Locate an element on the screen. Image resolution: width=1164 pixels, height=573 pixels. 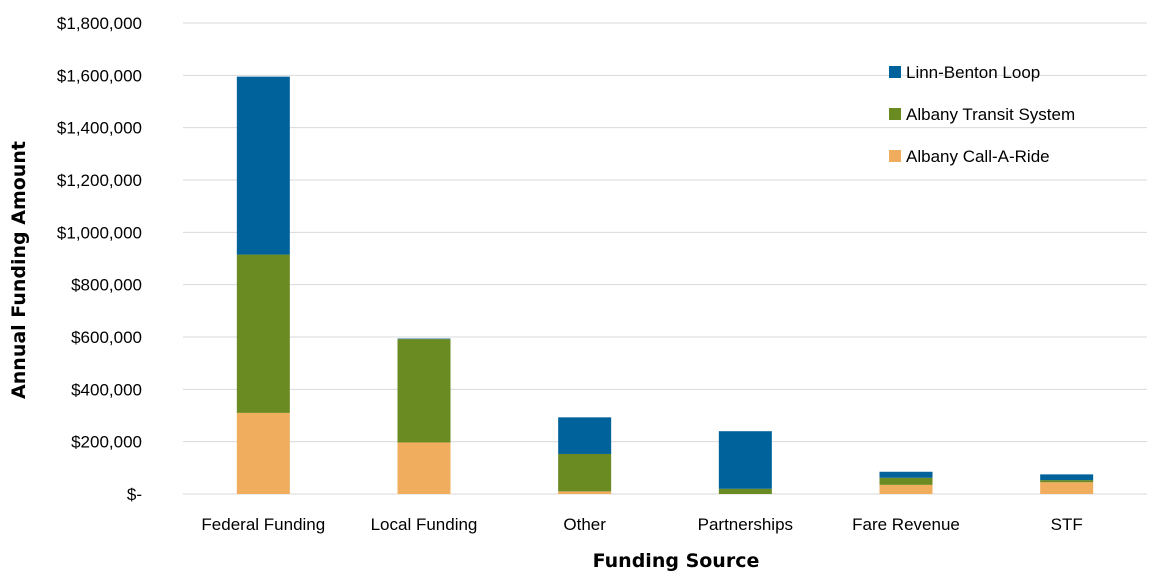
y-tick-label: $200,000 is located at coordinates (106, 442).